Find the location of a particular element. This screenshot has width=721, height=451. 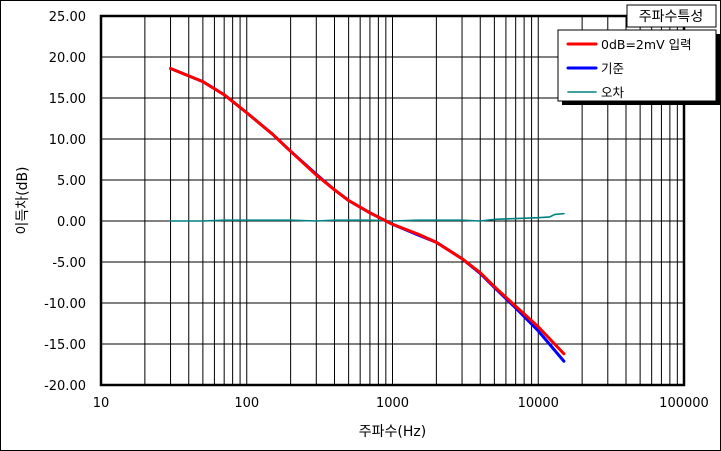

y-tick-label: 5.00 is located at coordinates (71, 181).